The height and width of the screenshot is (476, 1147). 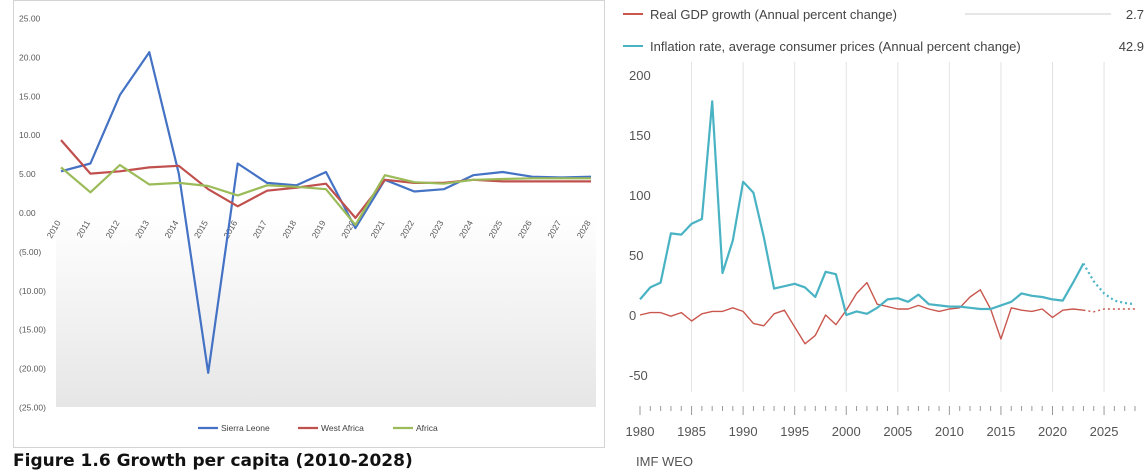 What do you see at coordinates (1052, 431) in the screenshot?
I see `x-tick-label: 2020` at bounding box center [1052, 431].